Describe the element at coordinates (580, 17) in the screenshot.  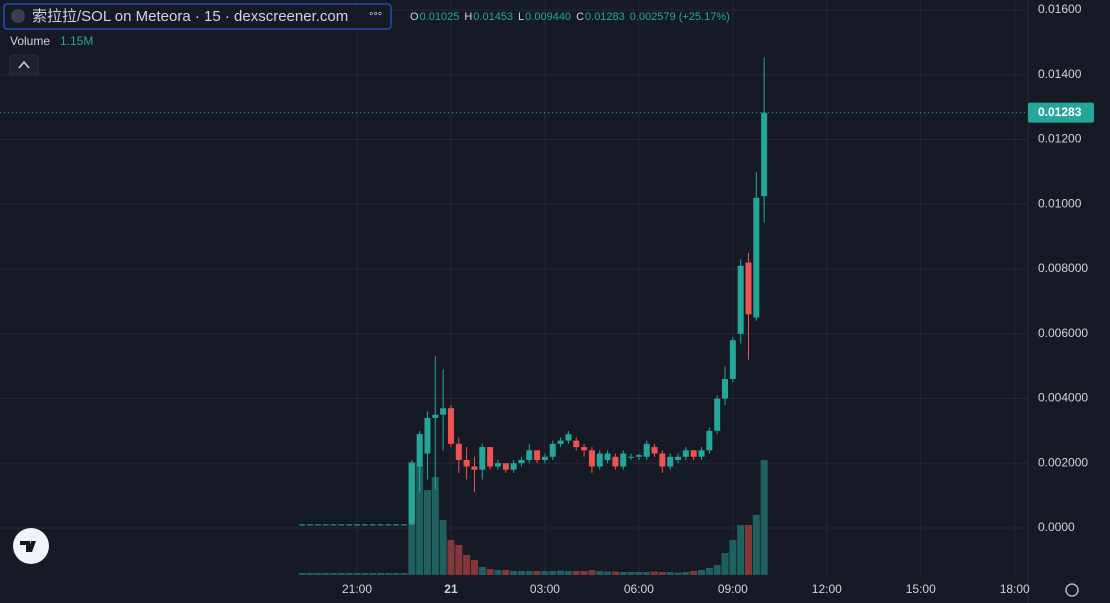
I see `legend-key: C` at that location.